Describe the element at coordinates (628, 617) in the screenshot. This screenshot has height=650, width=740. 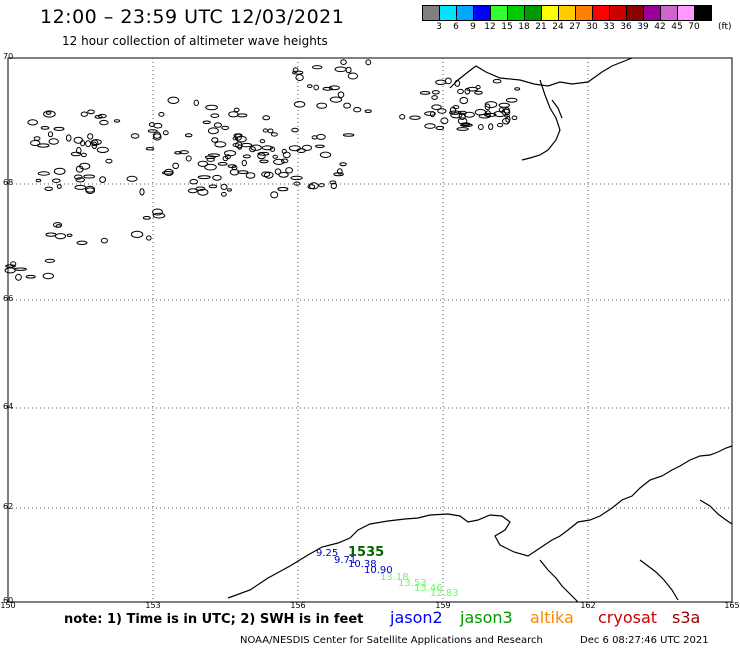
I see `satellite-cryosat-label: cryosat` at that location.